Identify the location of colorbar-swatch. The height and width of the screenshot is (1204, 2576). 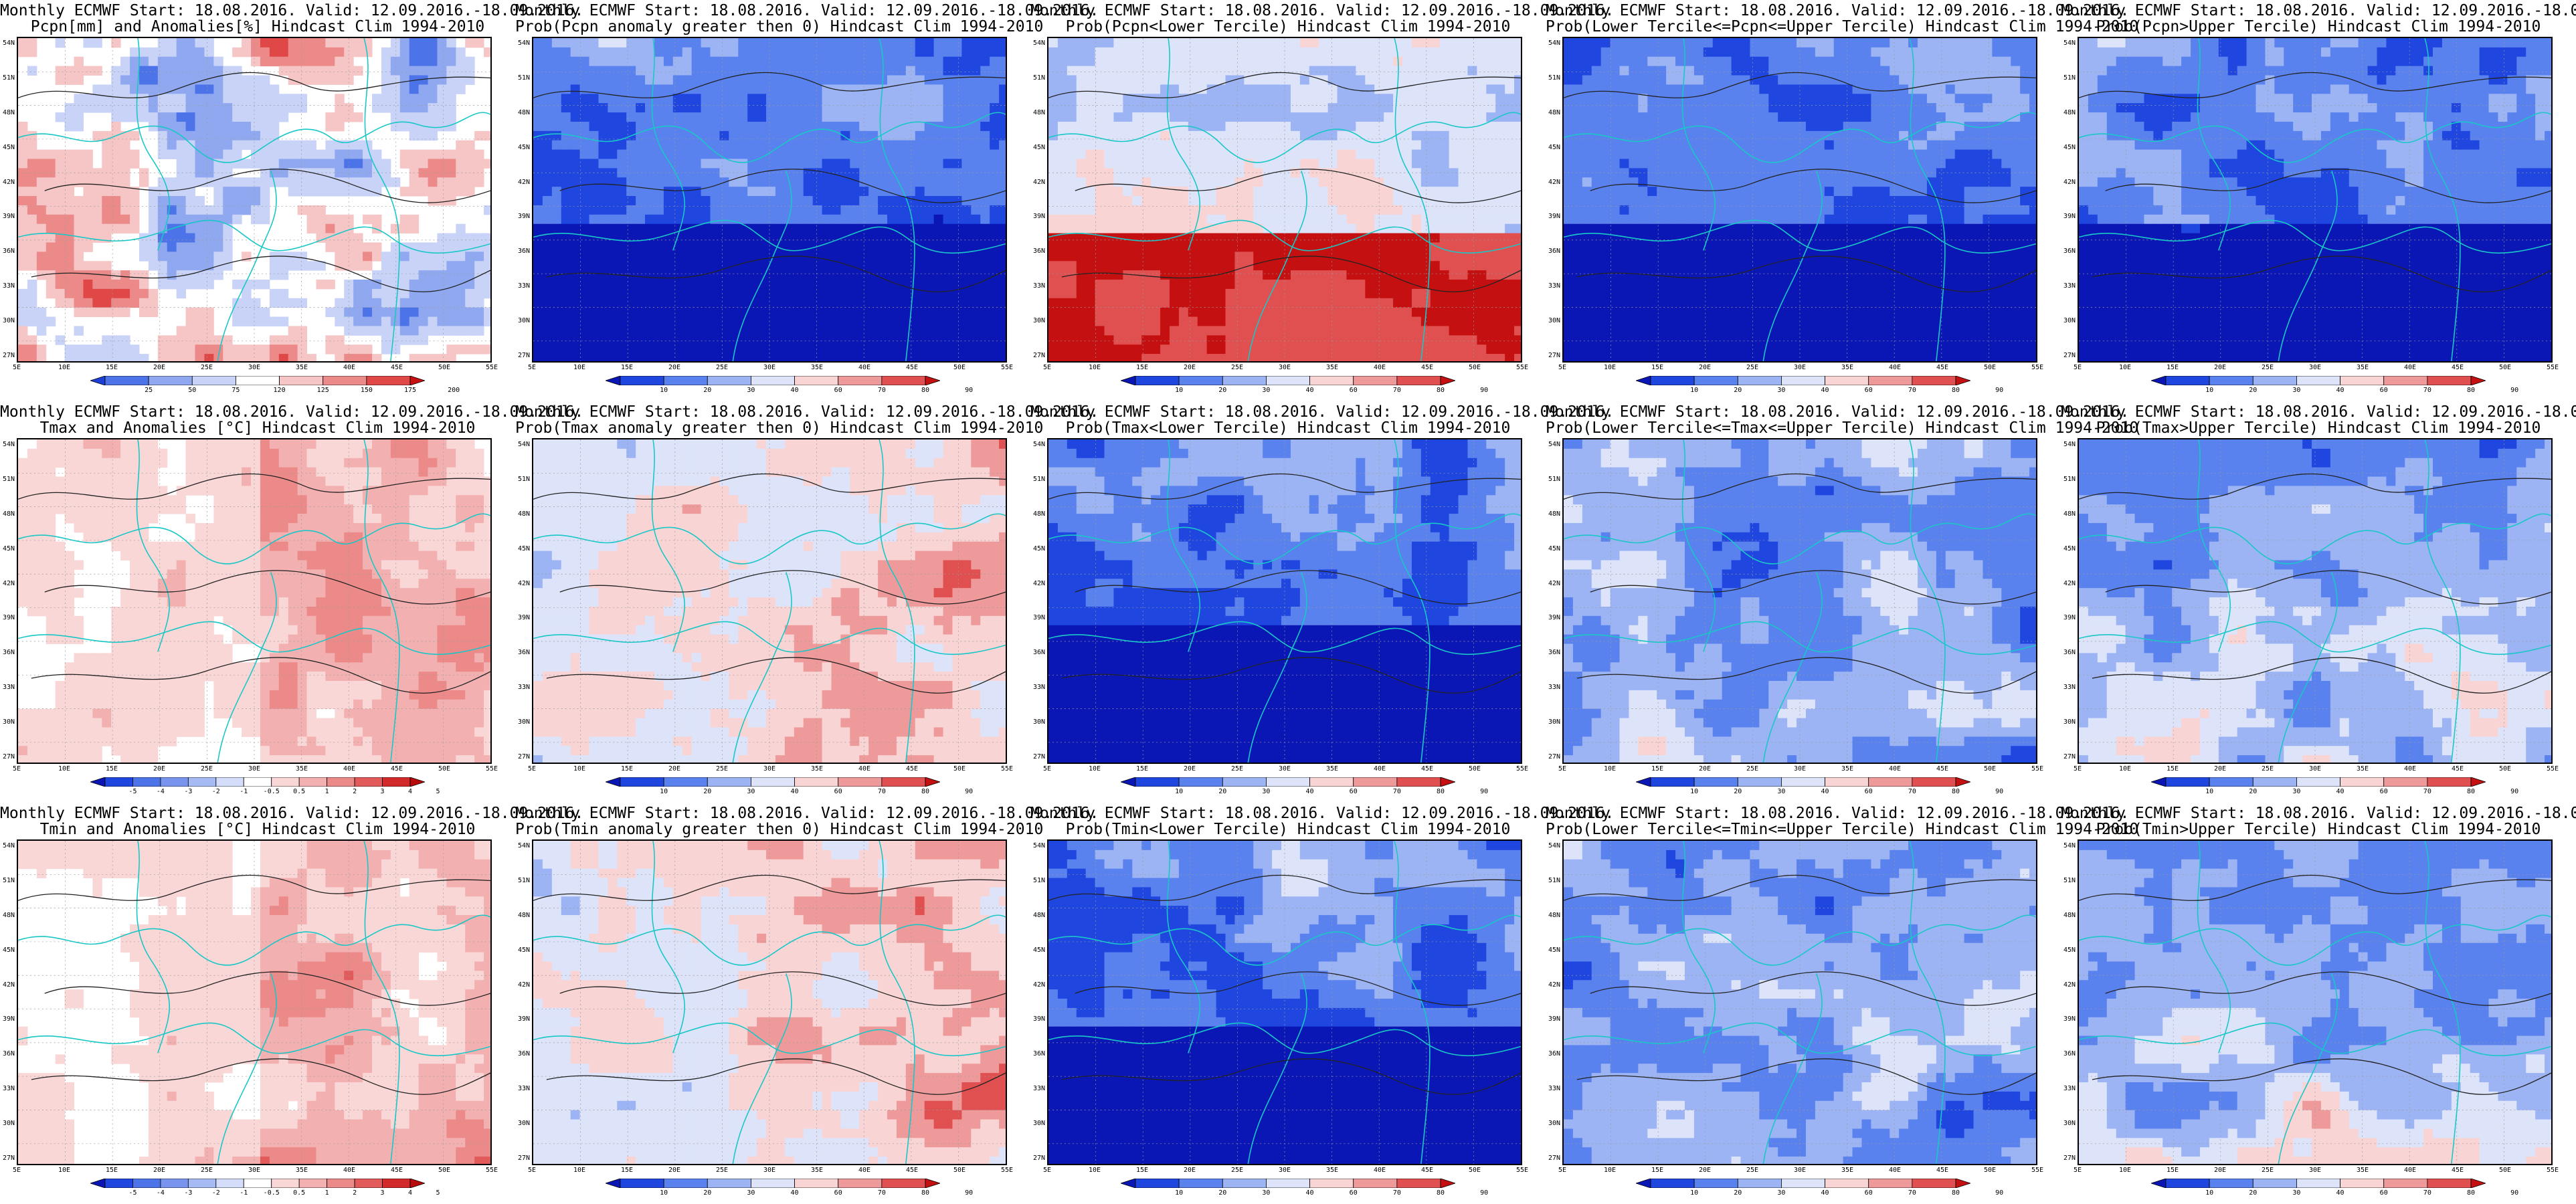
(213, 380).